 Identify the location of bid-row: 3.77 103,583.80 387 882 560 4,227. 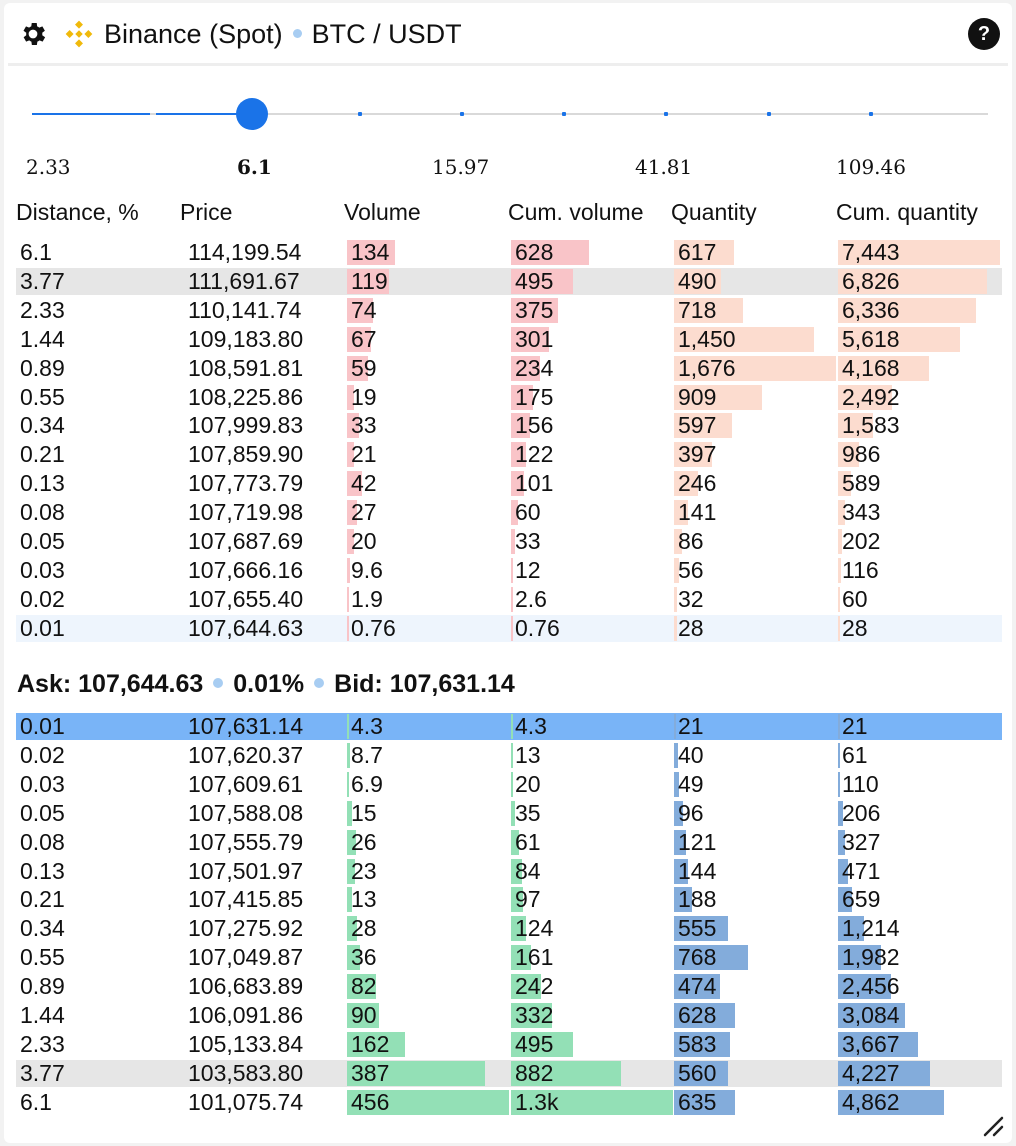
(509, 1073).